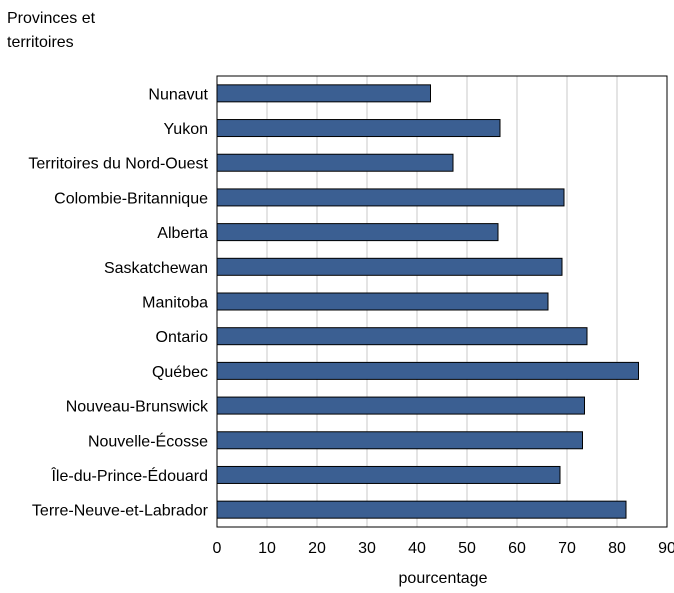  What do you see at coordinates (118, 164) in the screenshot?
I see `category-label: Territoires du Nord-Ouest` at bounding box center [118, 164].